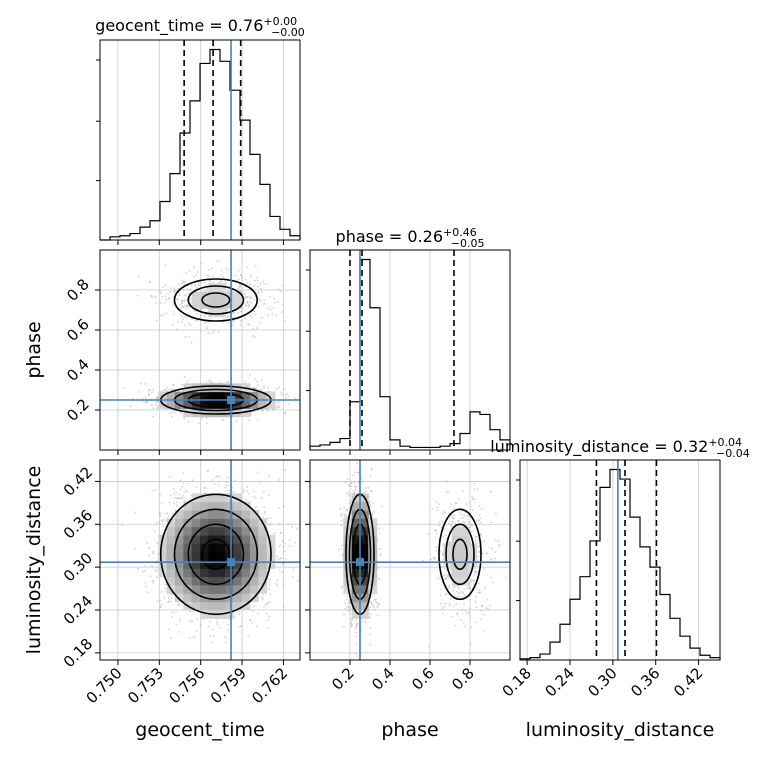 The width and height of the screenshot is (760, 760). What do you see at coordinates (559, 682) in the screenshot?
I see `x-tick-label: 0.24` at bounding box center [559, 682].